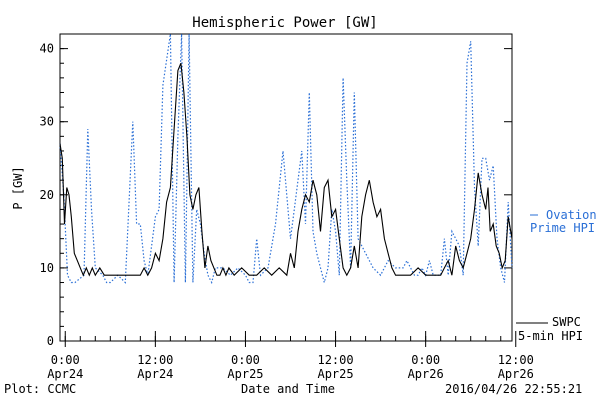 The height and width of the screenshot is (400, 600). What do you see at coordinates (571, 215) in the screenshot?
I see `legend-ovation-label-1: Ovation` at bounding box center [571, 215].